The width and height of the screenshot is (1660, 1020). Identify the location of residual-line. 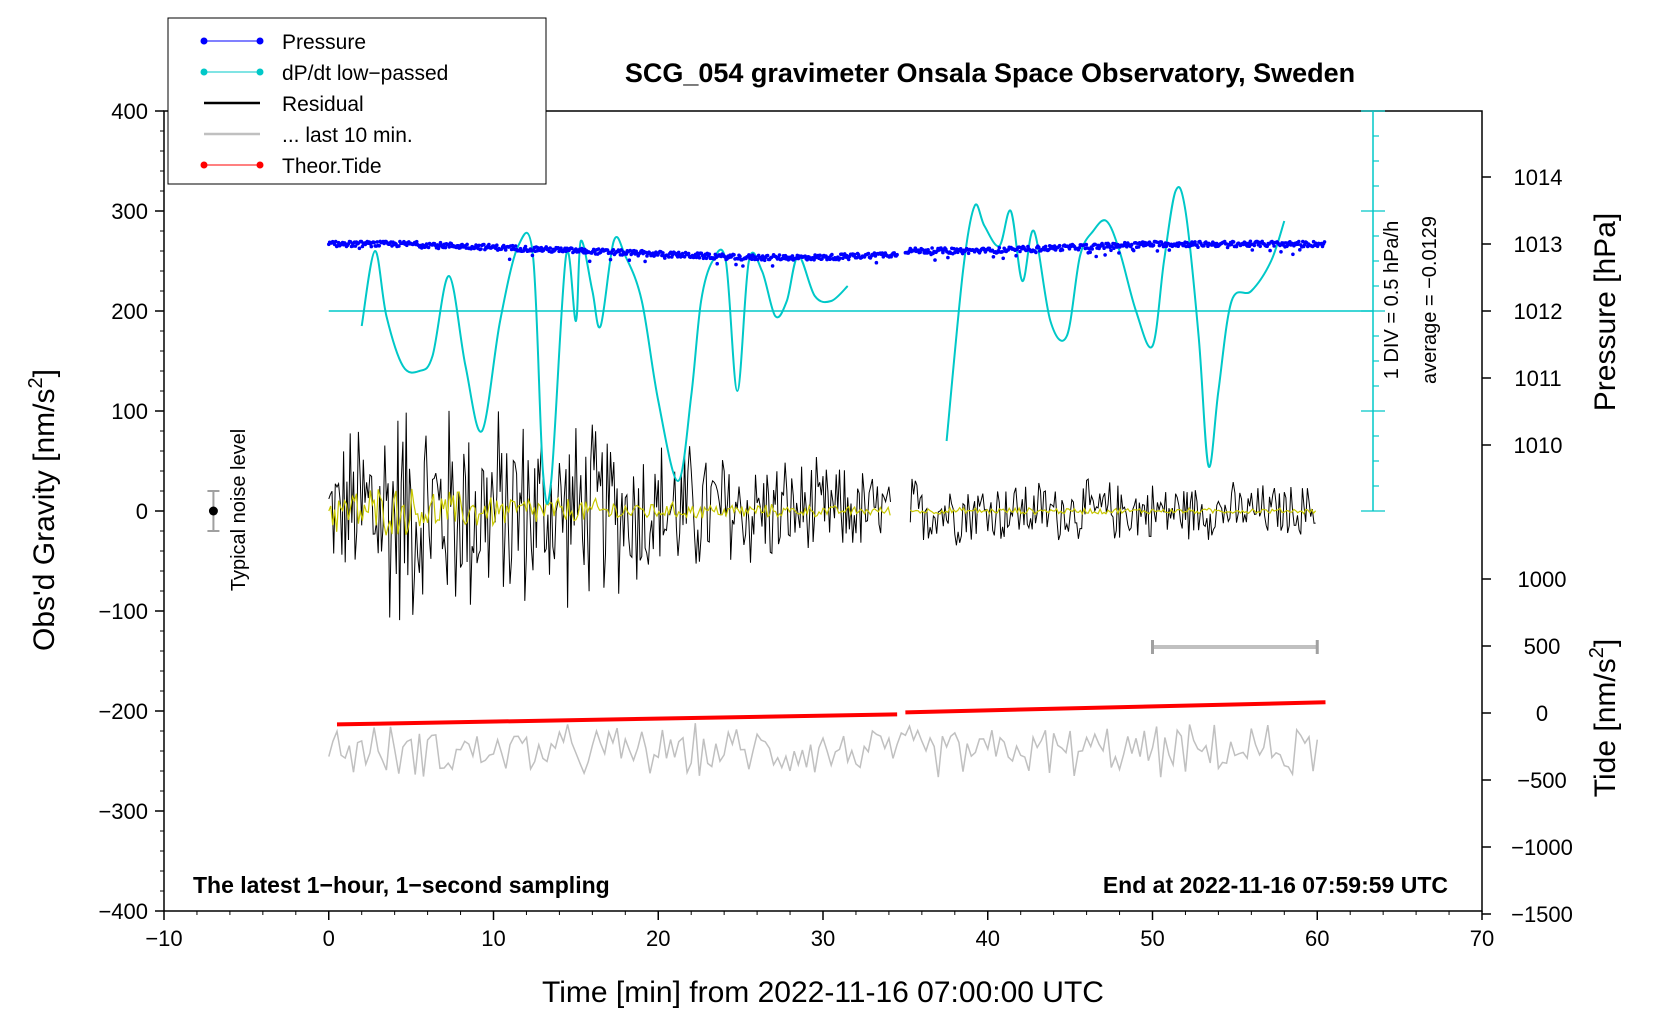
(609, 515).